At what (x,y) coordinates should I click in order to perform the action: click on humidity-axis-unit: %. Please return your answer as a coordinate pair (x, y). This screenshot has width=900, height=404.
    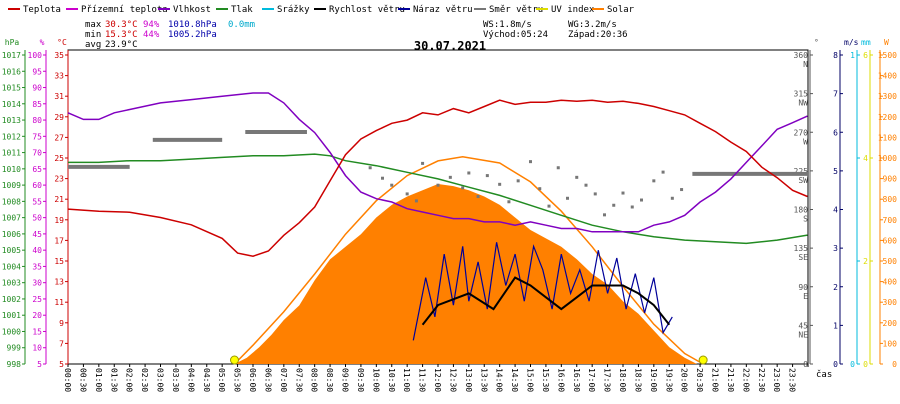
    Looking at the image, I should click on (42, 42).